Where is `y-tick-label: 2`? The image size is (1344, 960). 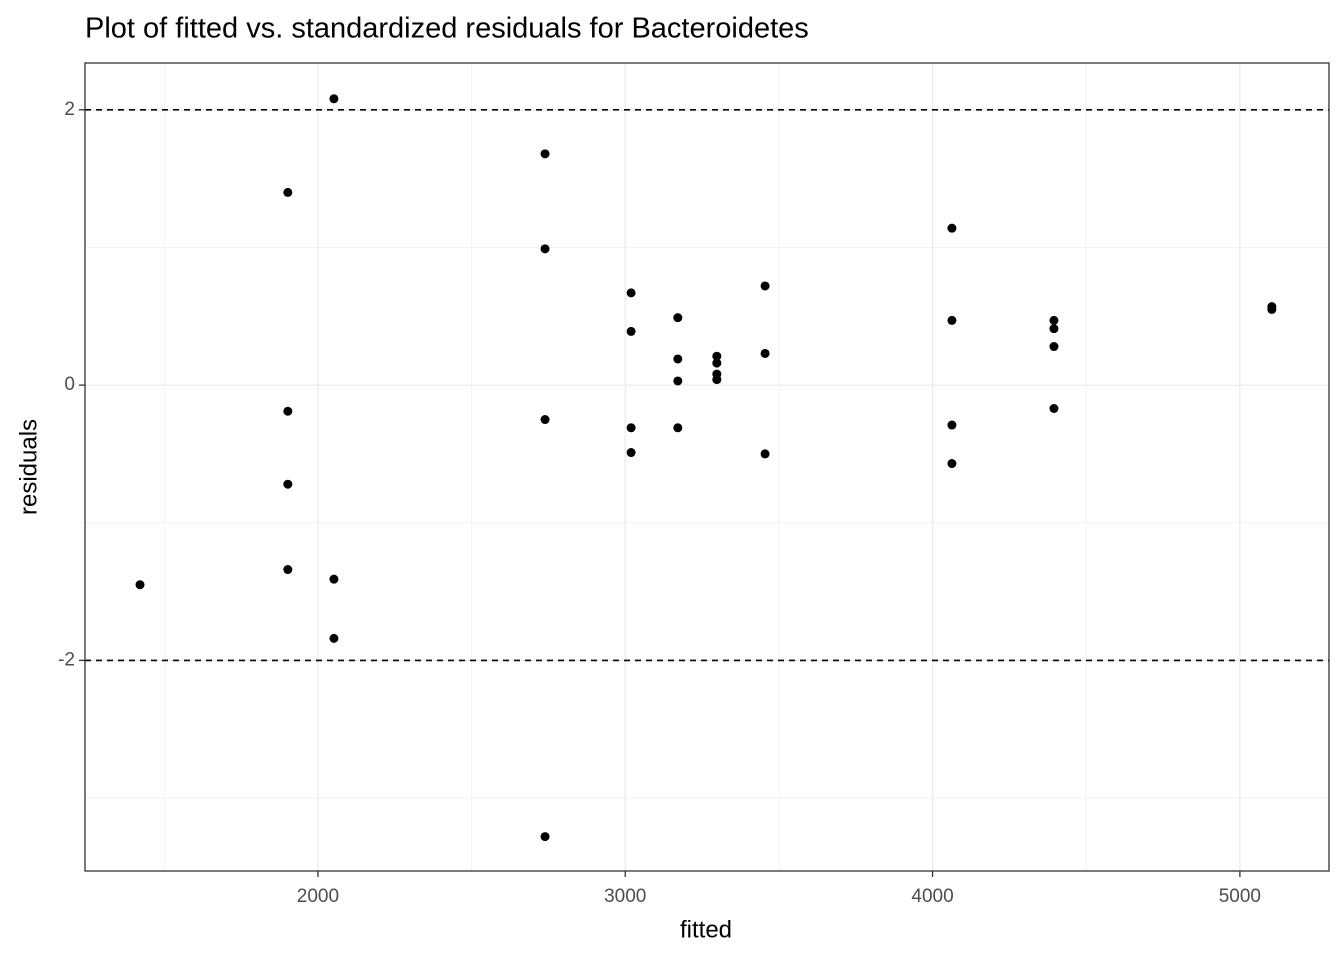 y-tick-label: 2 is located at coordinates (69, 109).